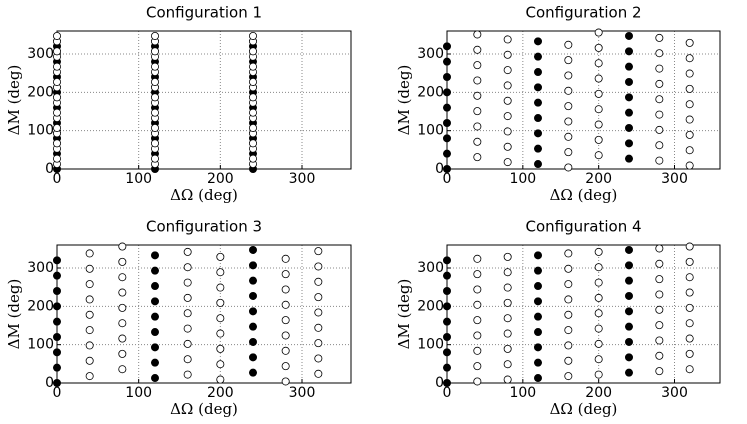 This screenshot has width=747, height=424. I want to click on x-tick-label: 200, so click(220, 179).